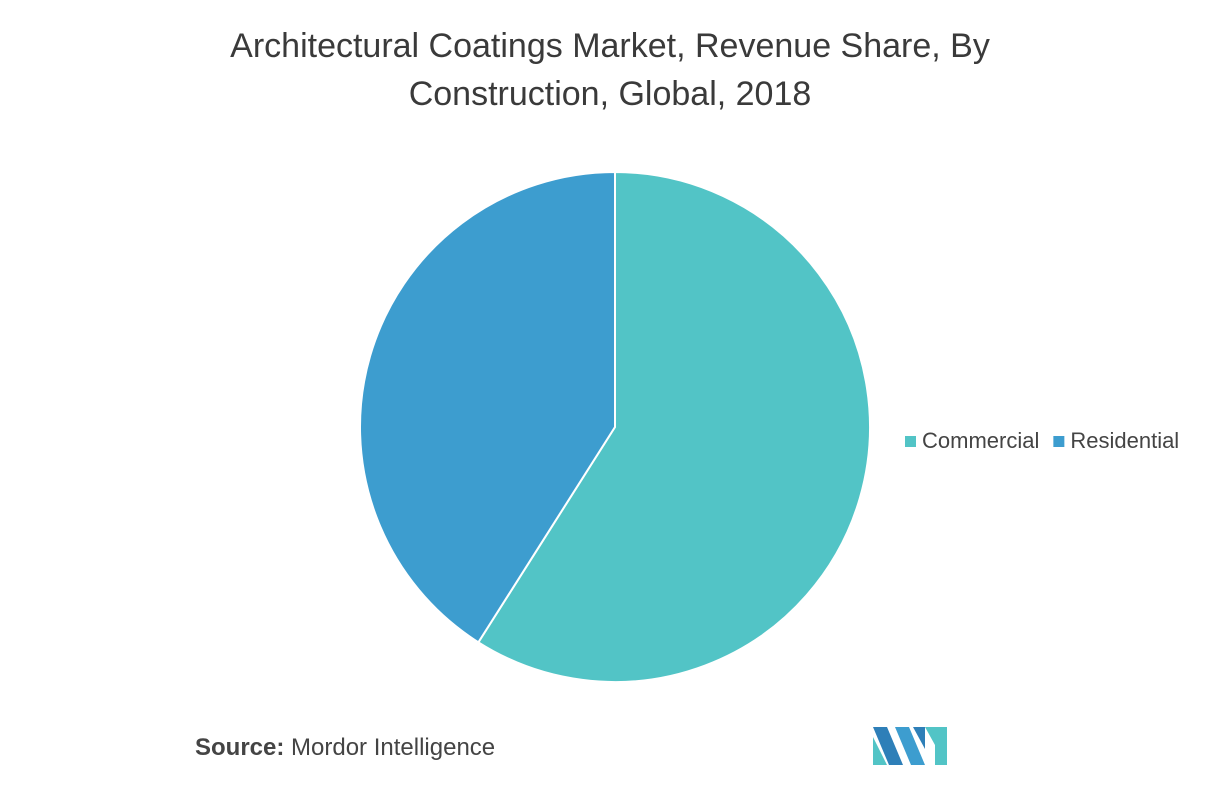  What do you see at coordinates (393, 747) in the screenshot?
I see `source-text: Mordor Intelligence` at bounding box center [393, 747].